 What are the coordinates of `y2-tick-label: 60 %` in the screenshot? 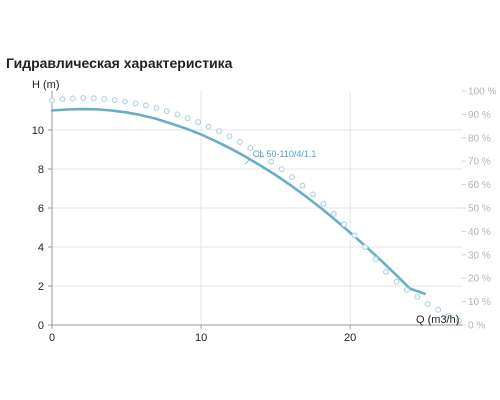 It's located at (479, 185).